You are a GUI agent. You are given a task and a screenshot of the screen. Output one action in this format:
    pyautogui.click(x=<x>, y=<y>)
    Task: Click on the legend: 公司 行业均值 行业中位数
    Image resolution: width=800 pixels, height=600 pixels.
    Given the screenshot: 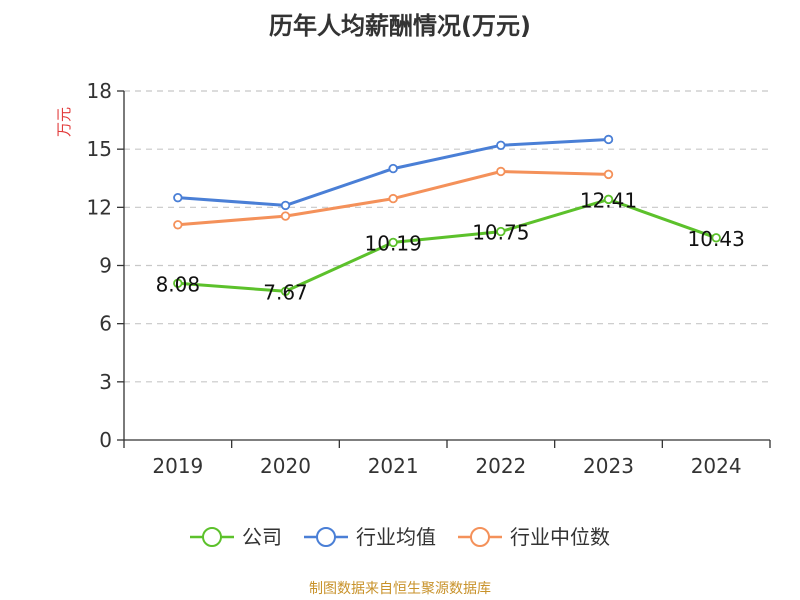 What is the action you would take?
    pyautogui.click(x=400, y=537)
    